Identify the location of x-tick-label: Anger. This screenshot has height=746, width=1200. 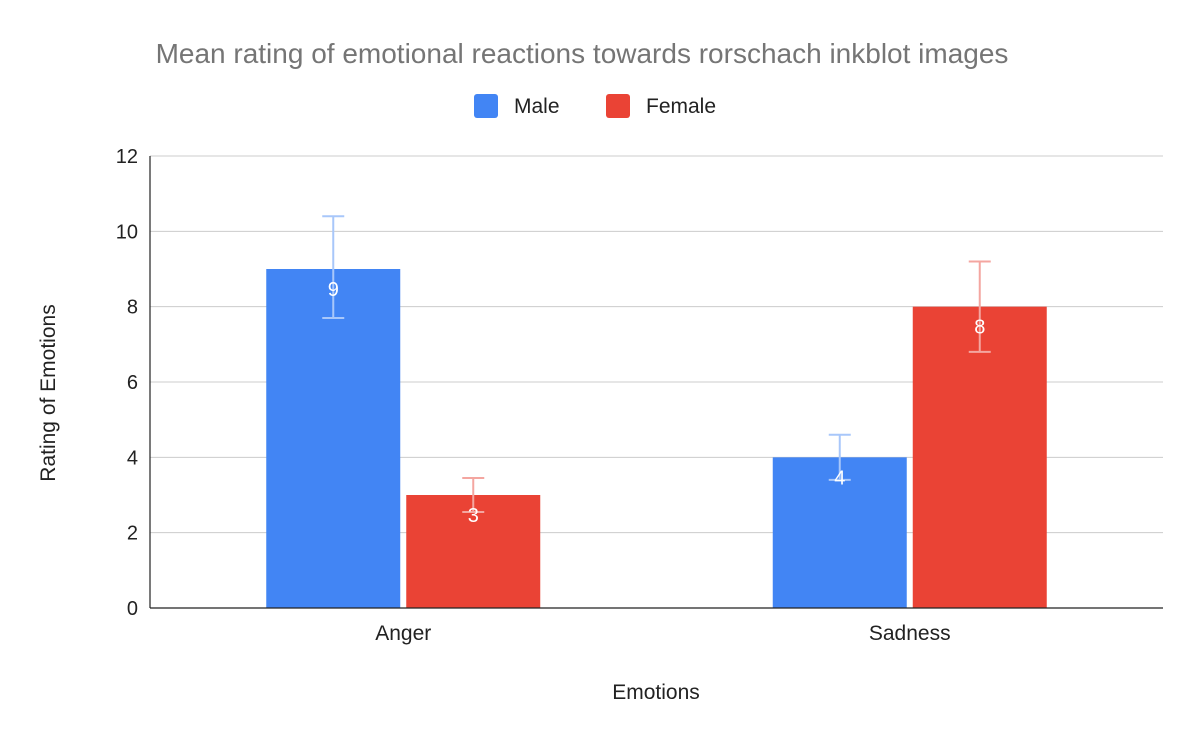
(403, 633).